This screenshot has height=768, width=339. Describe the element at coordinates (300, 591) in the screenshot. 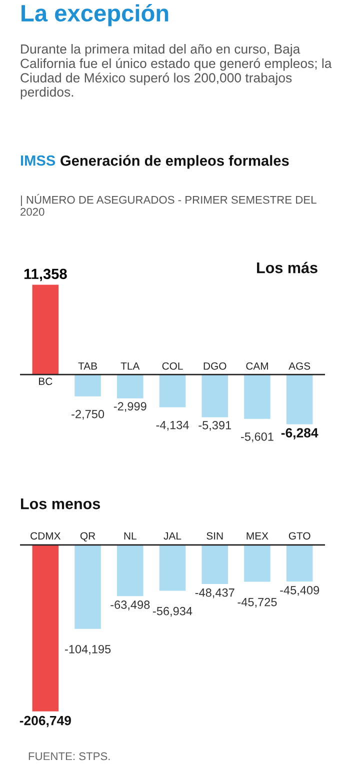

I see `data-label: -45,409` at that location.